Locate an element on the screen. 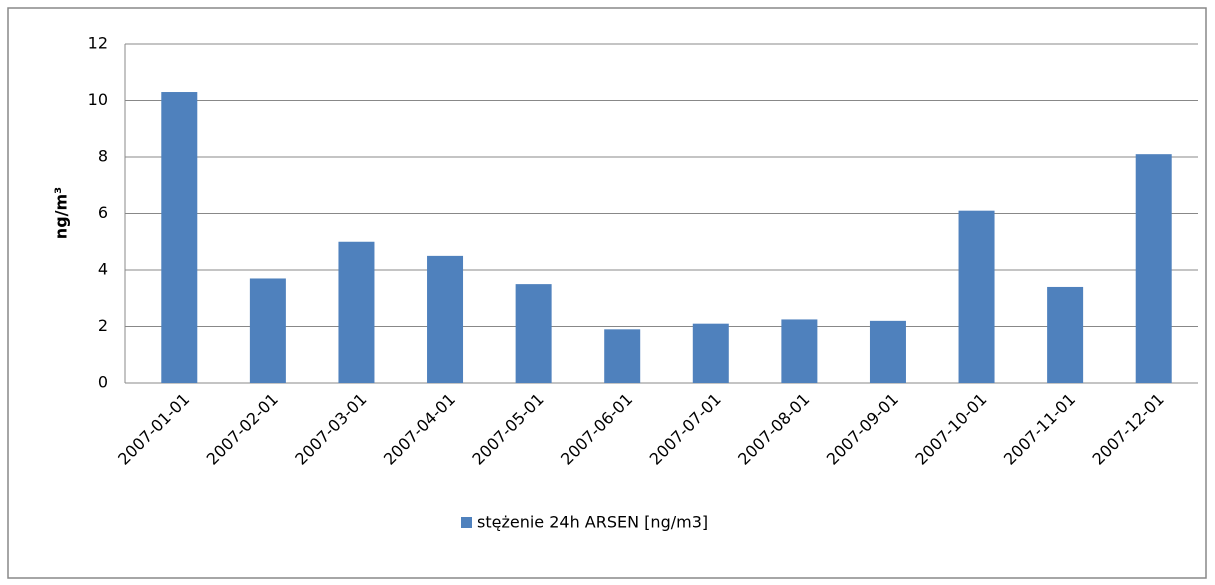  y-tick-label: 8 is located at coordinates (103, 156).